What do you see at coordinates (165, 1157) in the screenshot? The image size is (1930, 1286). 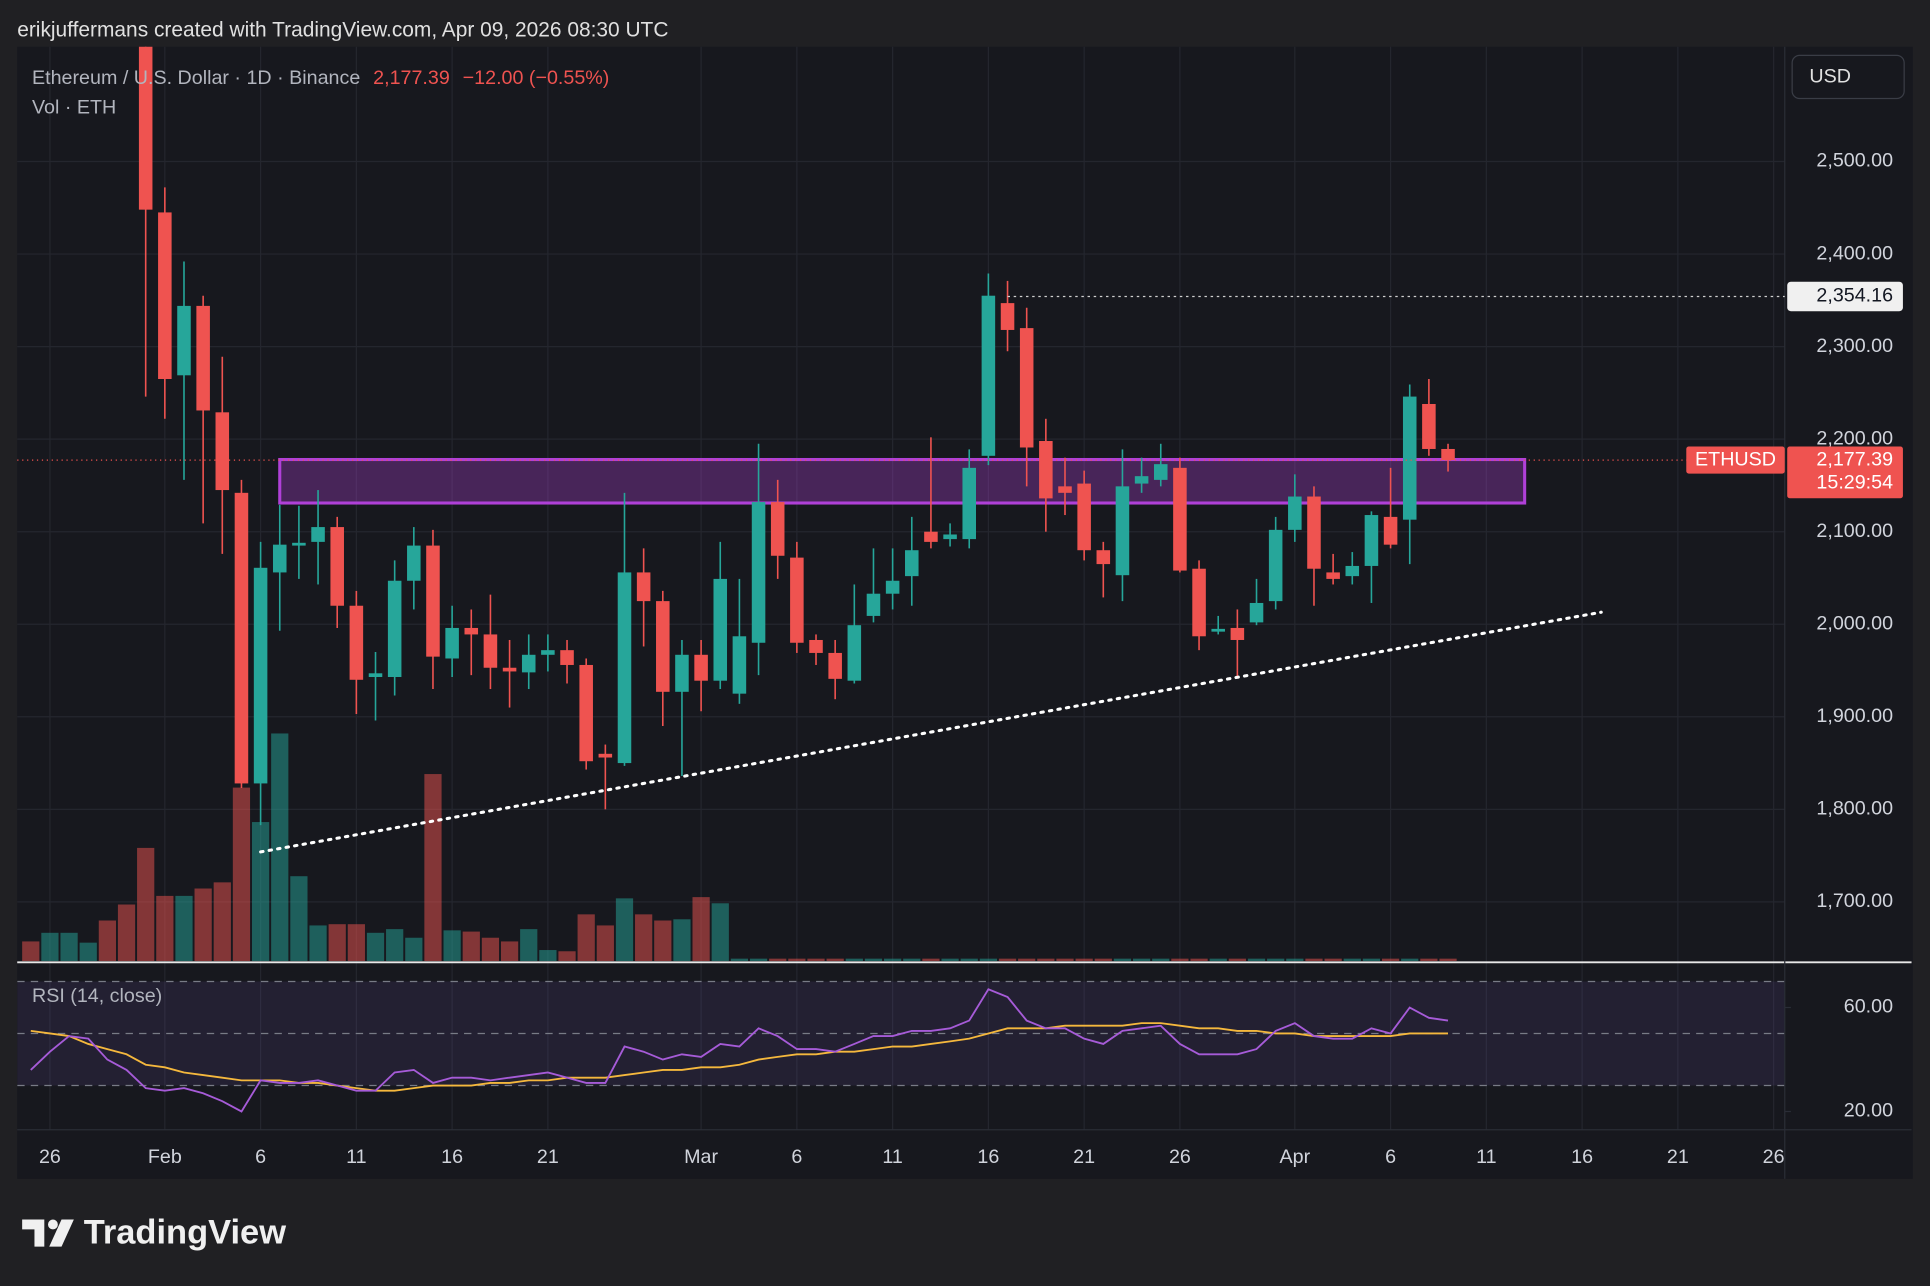 I see `x-tick-label: Feb` at bounding box center [165, 1157].